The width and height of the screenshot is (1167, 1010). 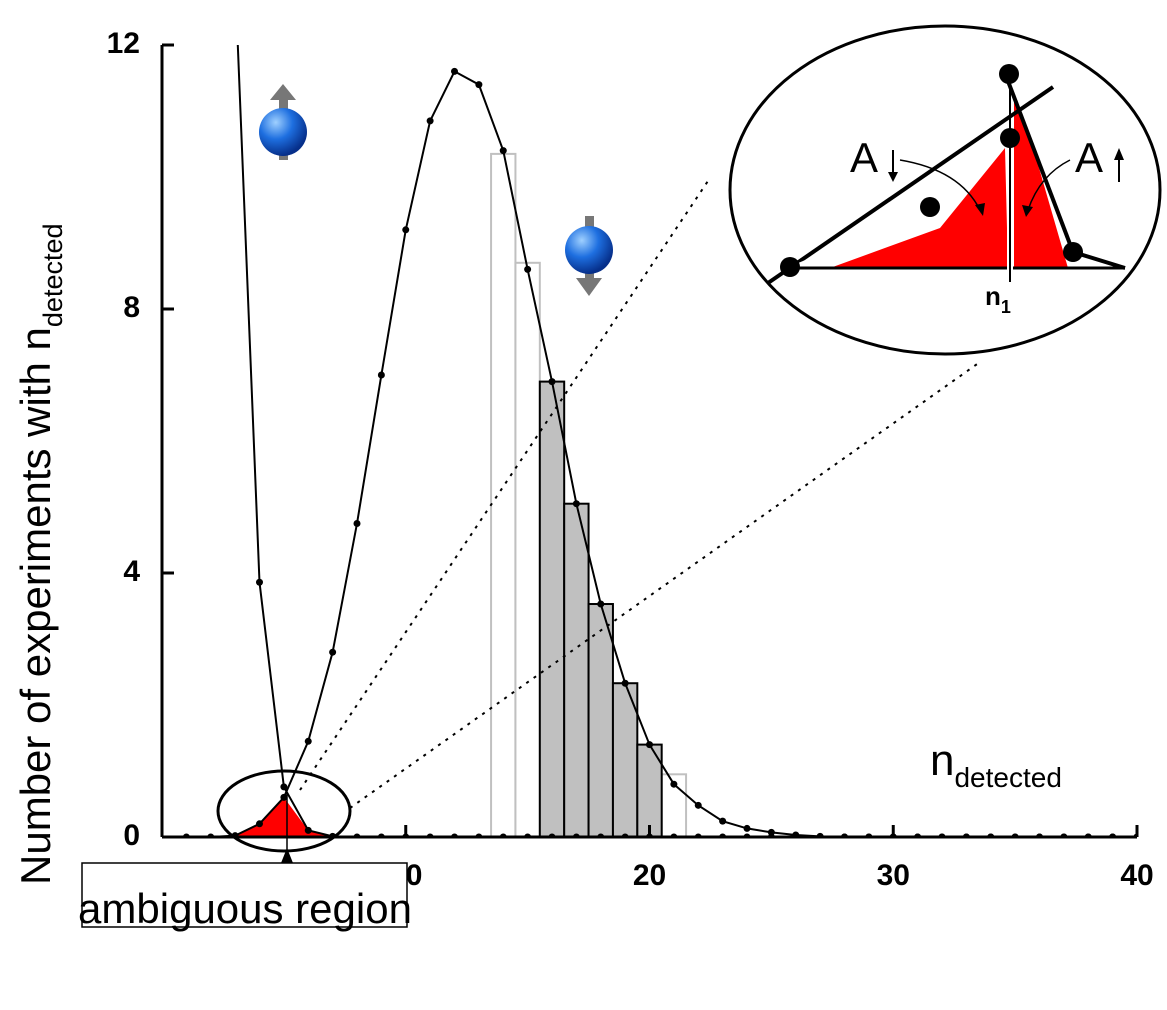 What do you see at coordinates (131, 307) in the screenshot?
I see `y-tick-label: 8` at bounding box center [131, 307].